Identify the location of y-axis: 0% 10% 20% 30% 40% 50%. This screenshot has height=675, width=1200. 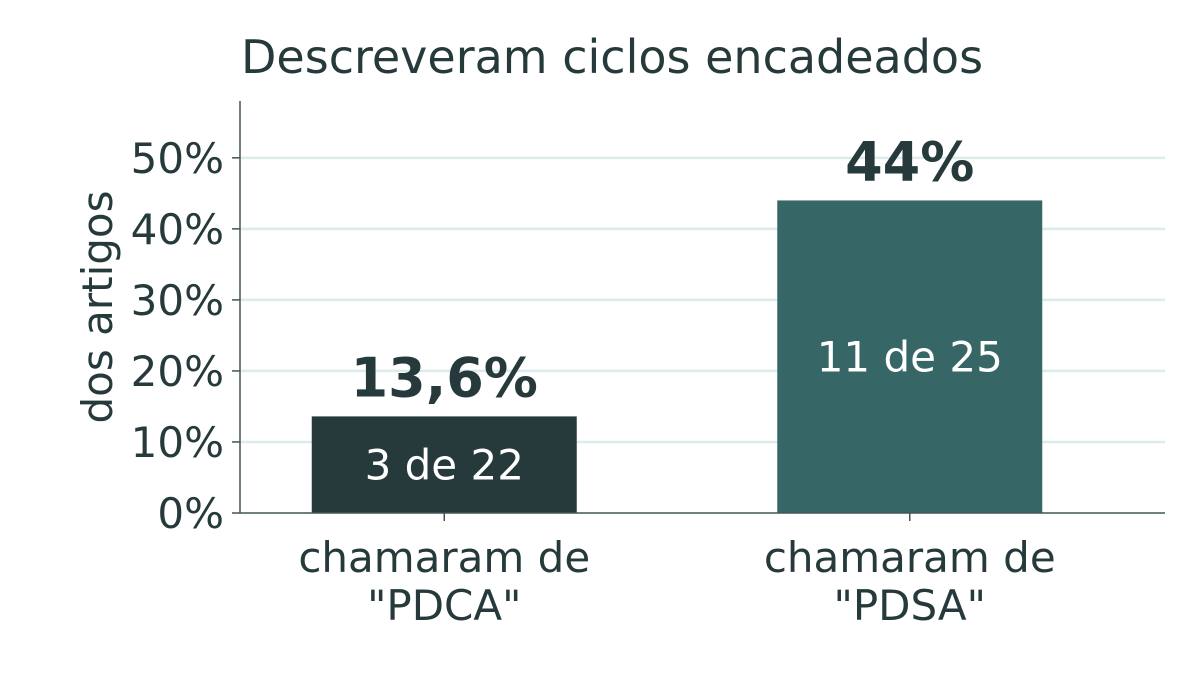
(186, 319).